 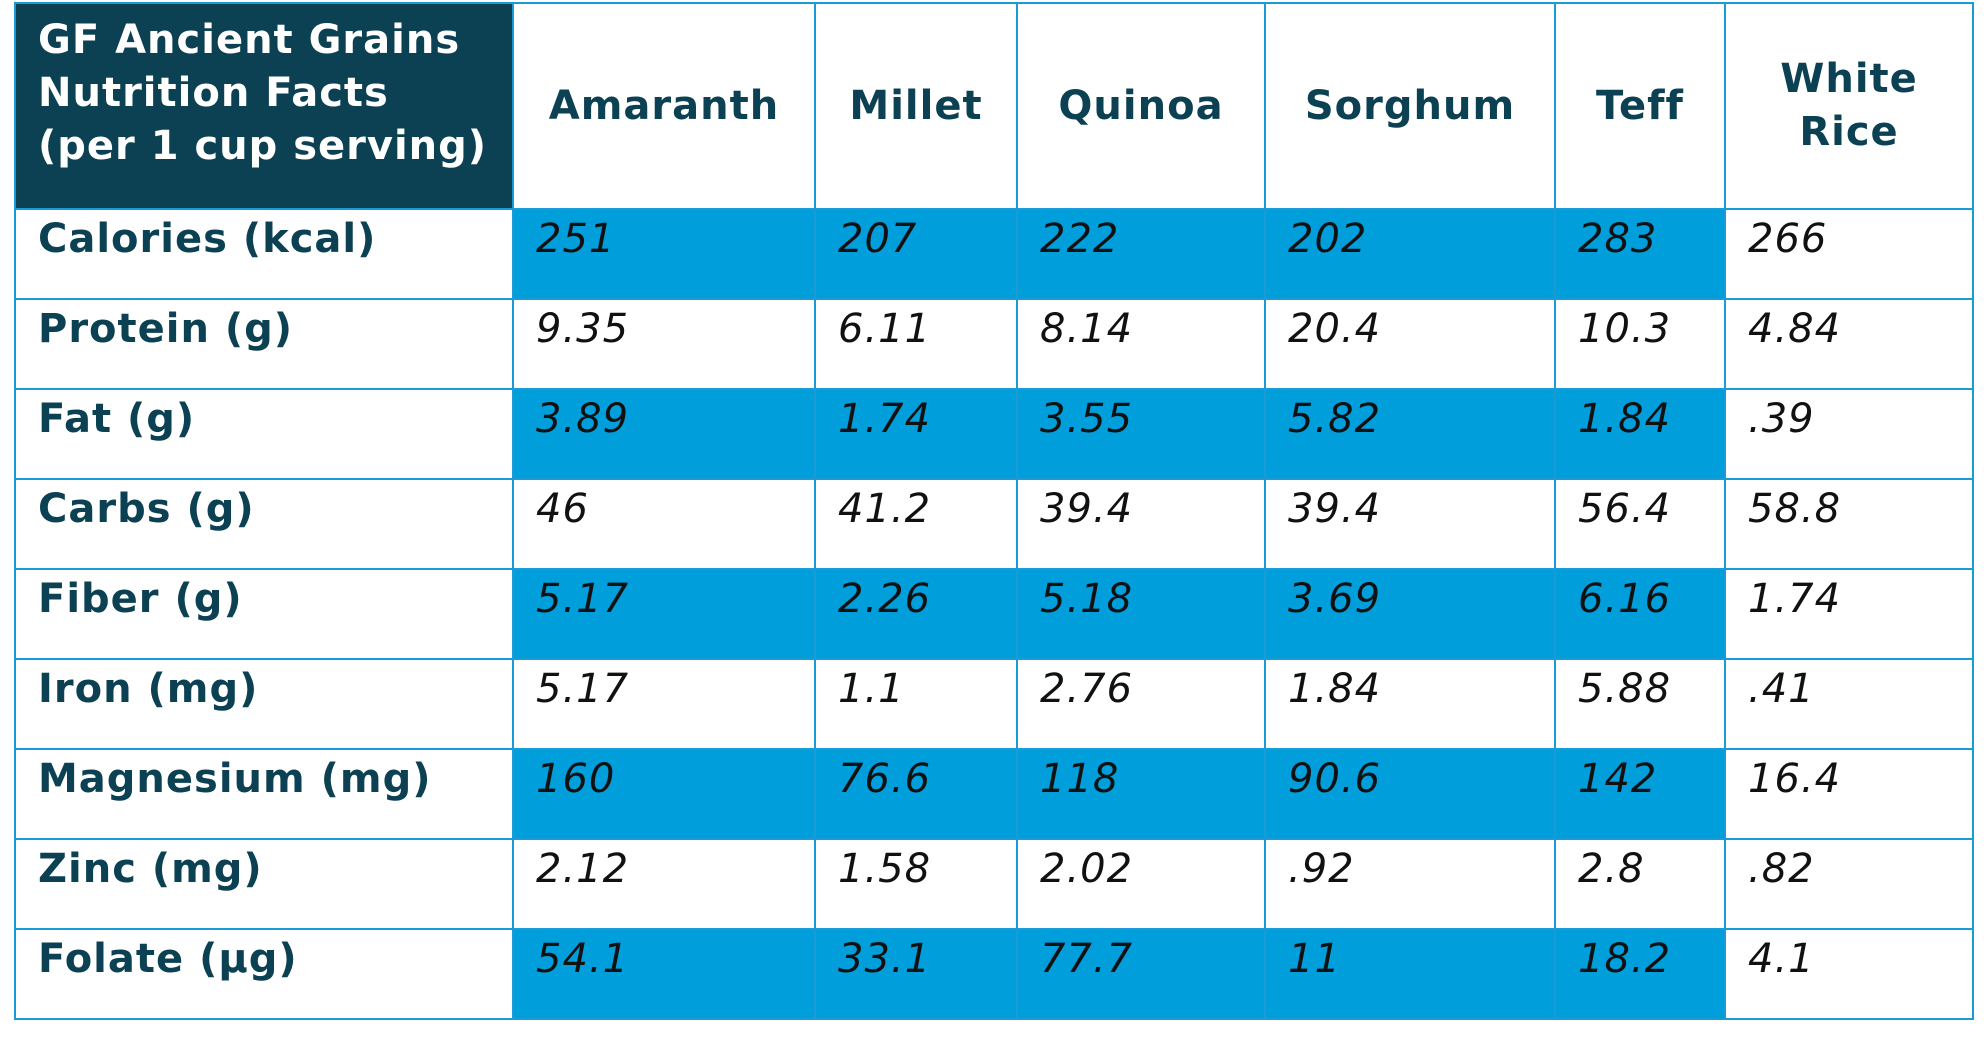 What do you see at coordinates (664, 434) in the screenshot?
I see `table-cell: 3.89` at bounding box center [664, 434].